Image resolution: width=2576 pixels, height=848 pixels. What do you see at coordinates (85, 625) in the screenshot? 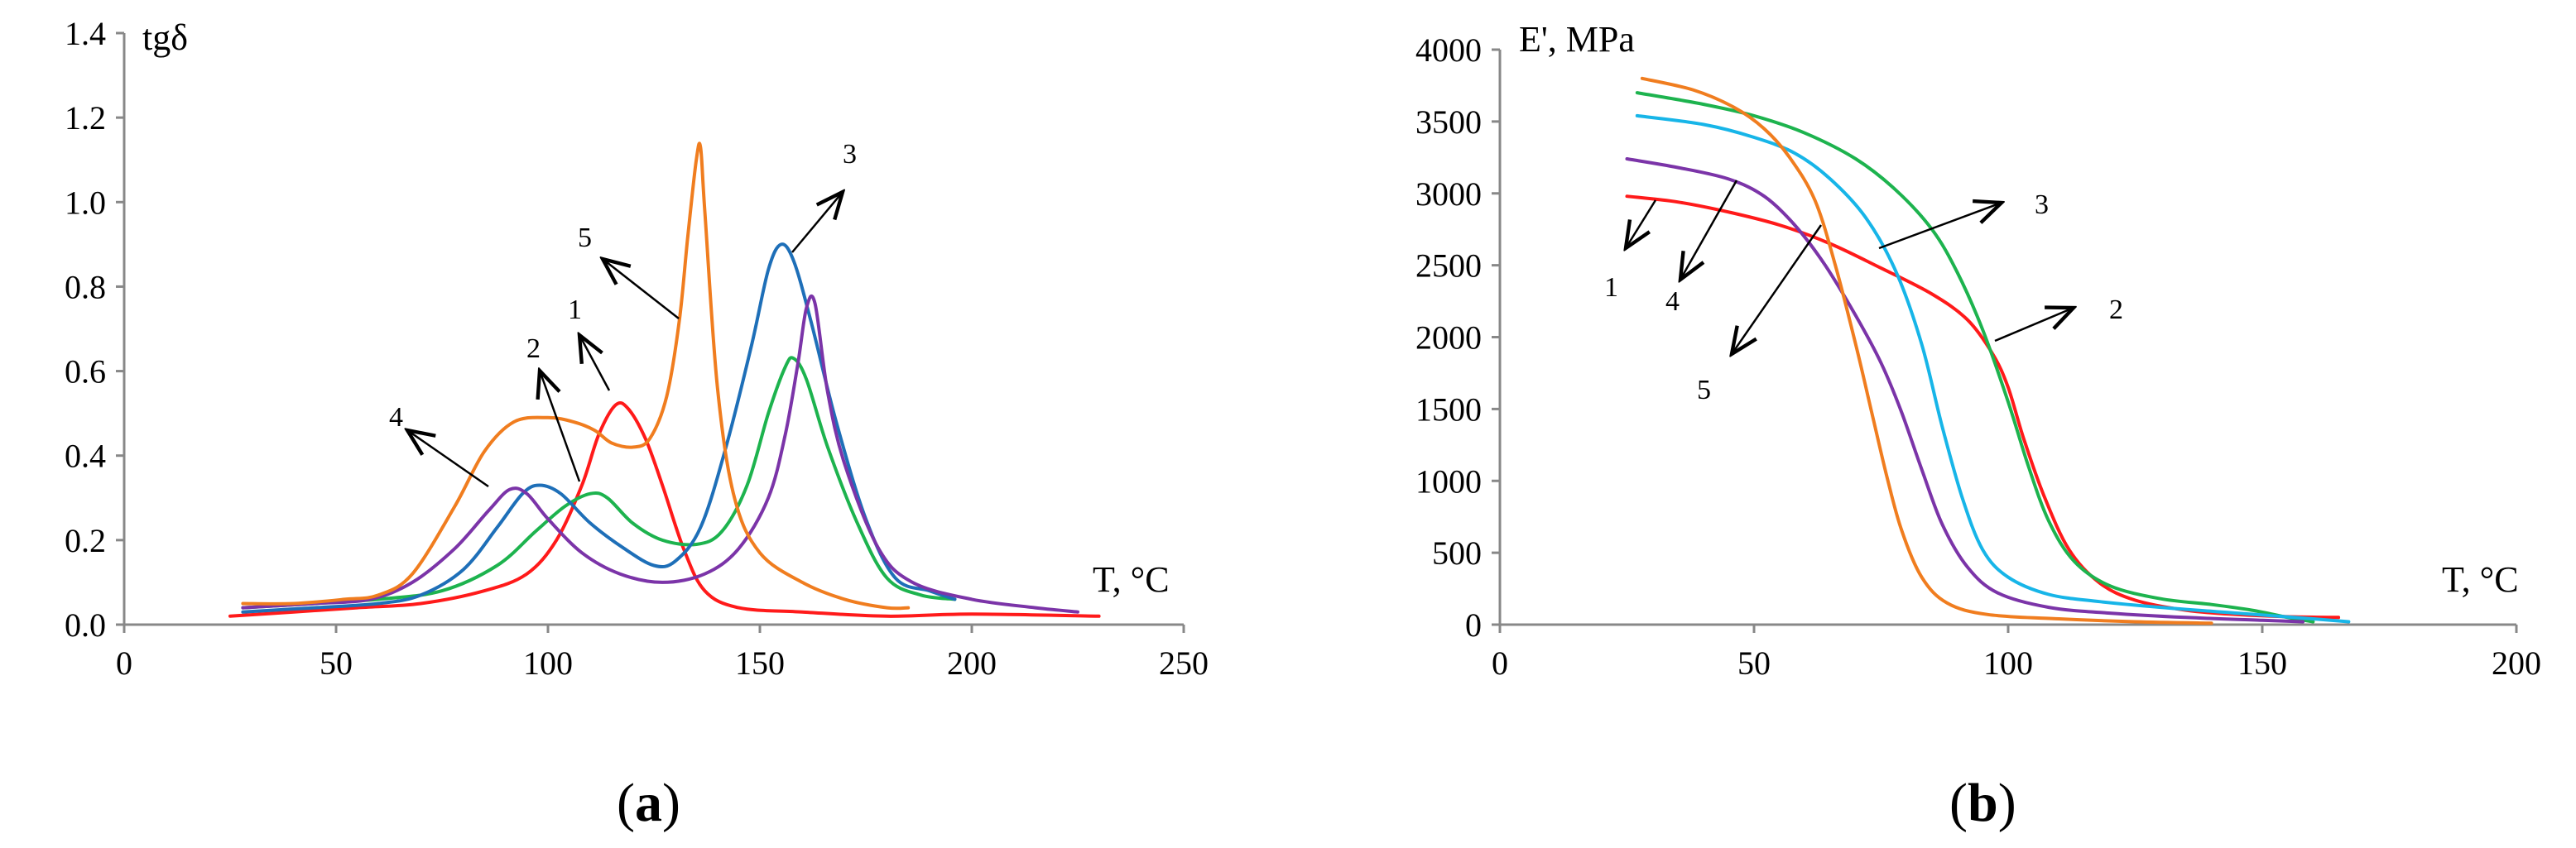
I see `chart-a-y-tick-label: 0.0` at bounding box center [85, 625].